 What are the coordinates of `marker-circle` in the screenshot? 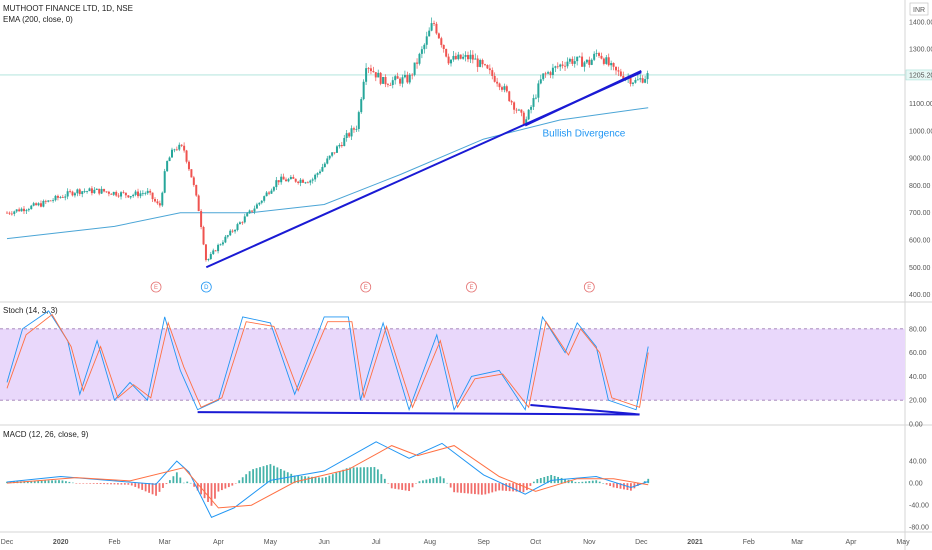 It's located at (156, 287).